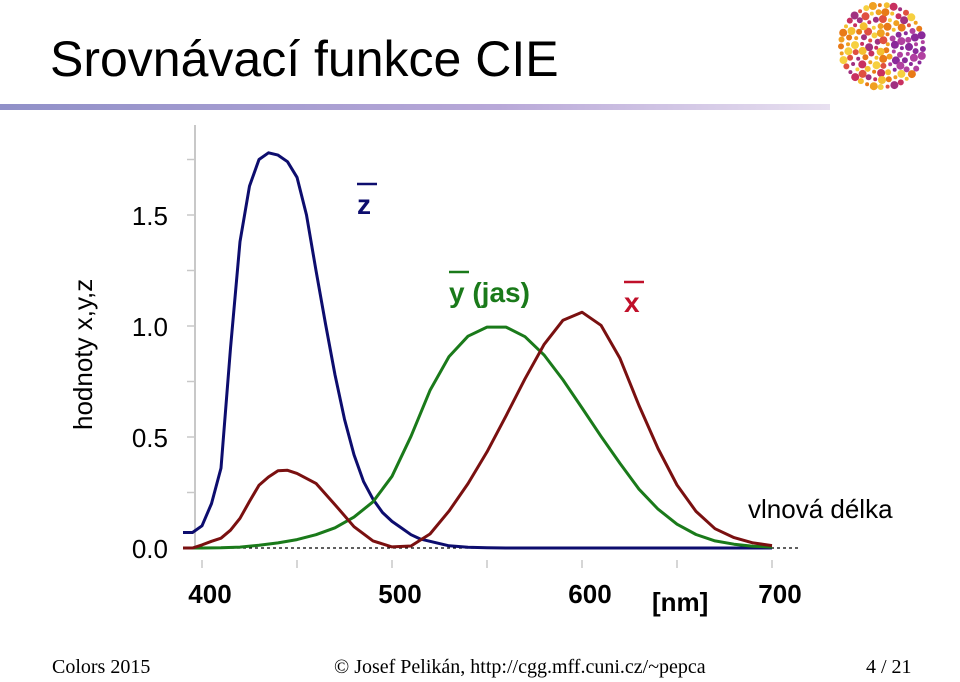 The height and width of the screenshot is (682, 960). I want to click on series-label-y: y (jas), so click(489, 292).